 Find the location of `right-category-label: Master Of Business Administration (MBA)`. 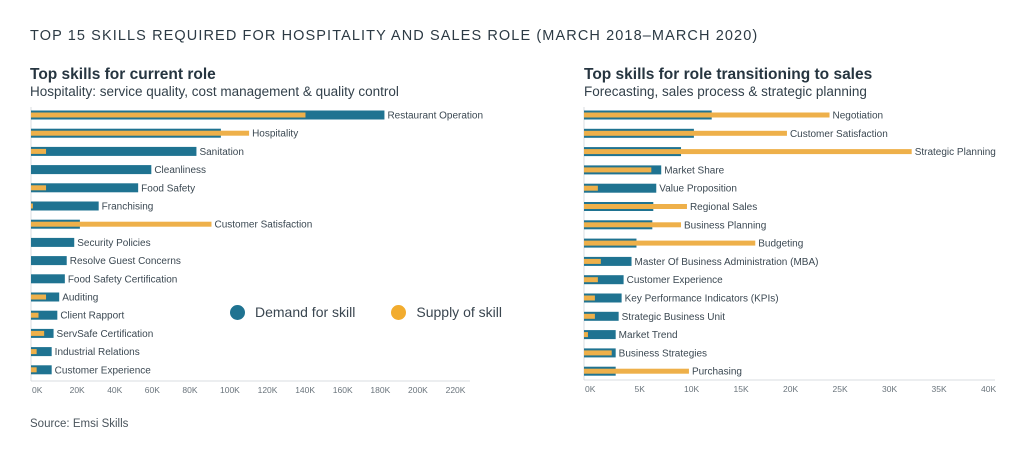

right-category-label: Master Of Business Administration (MBA) is located at coordinates (727, 262).